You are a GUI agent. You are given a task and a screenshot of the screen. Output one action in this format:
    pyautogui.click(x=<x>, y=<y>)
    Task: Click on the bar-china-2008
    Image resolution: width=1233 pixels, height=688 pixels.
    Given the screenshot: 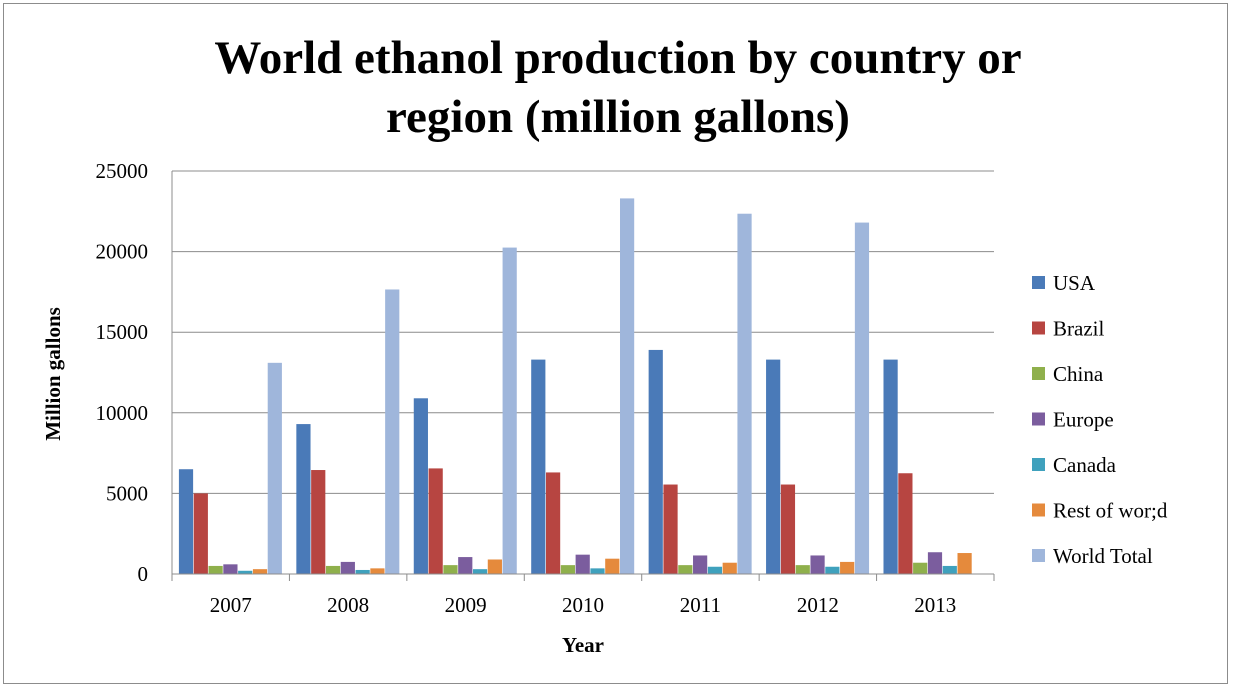 What is the action you would take?
    pyautogui.click(x=333, y=569)
    